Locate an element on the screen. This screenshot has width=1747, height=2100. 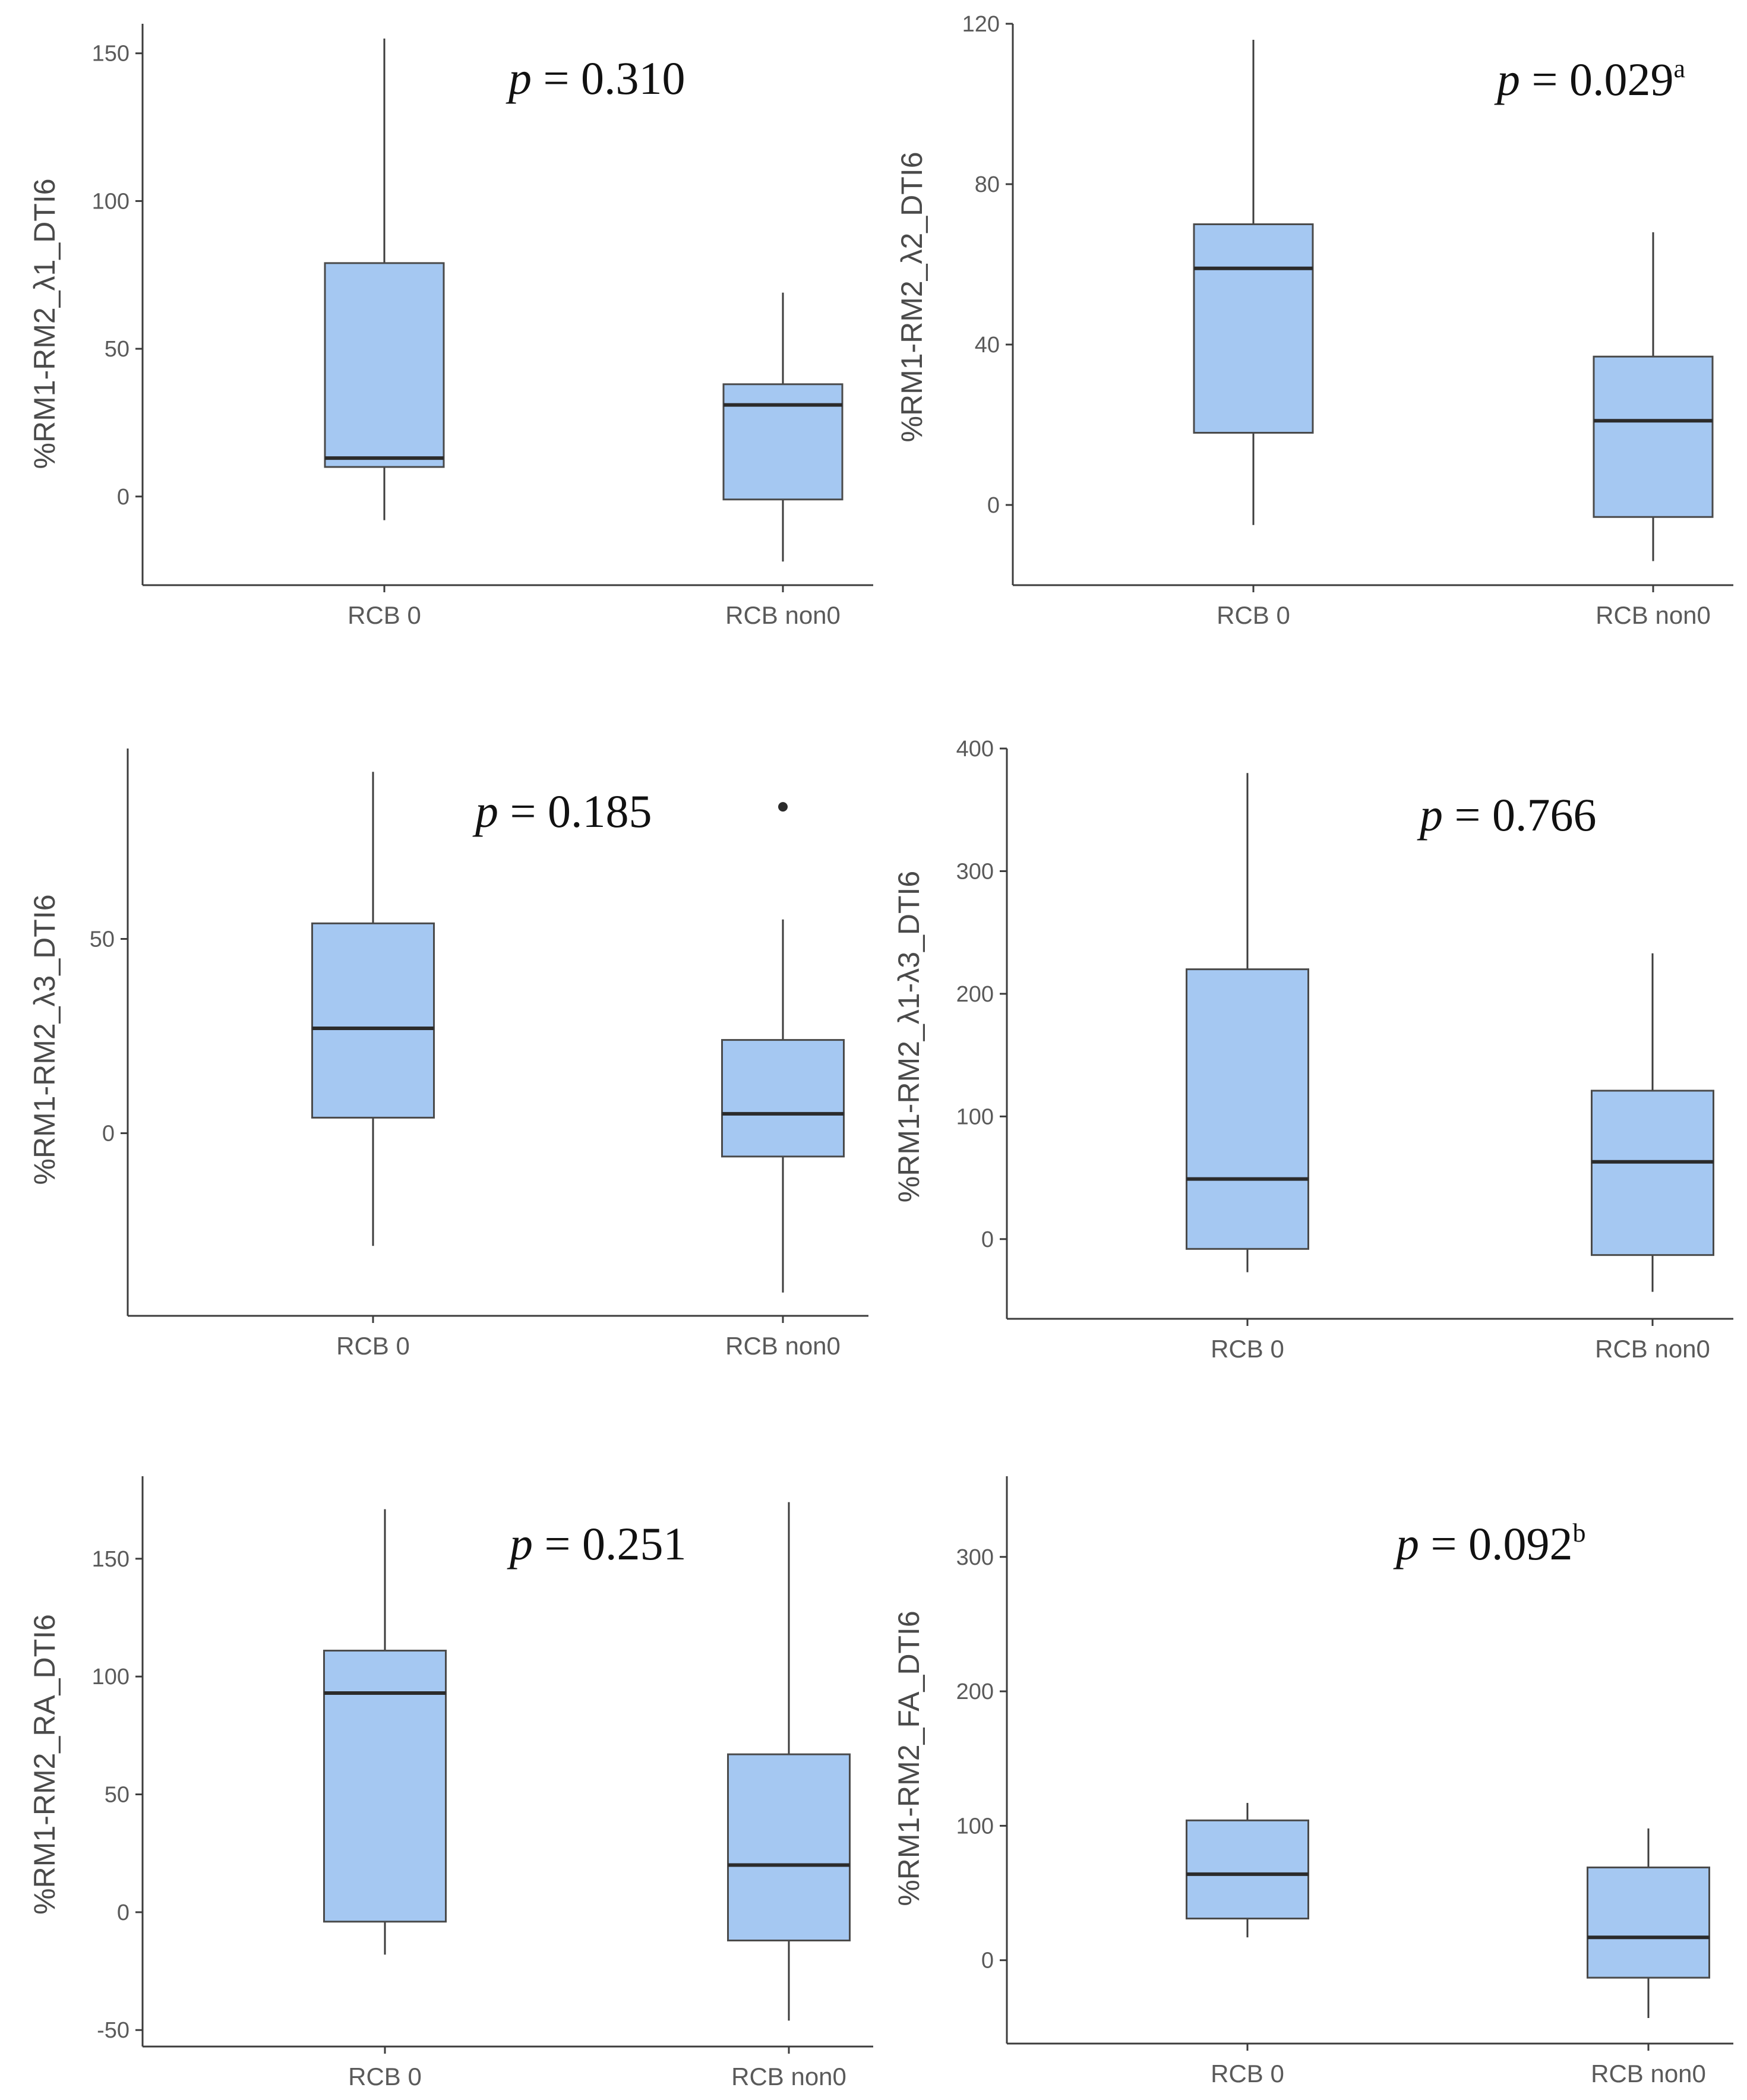
plot-area: 0 100 200 300 RCB 0 RCB non0 is located at coordinates (1344, 1782).